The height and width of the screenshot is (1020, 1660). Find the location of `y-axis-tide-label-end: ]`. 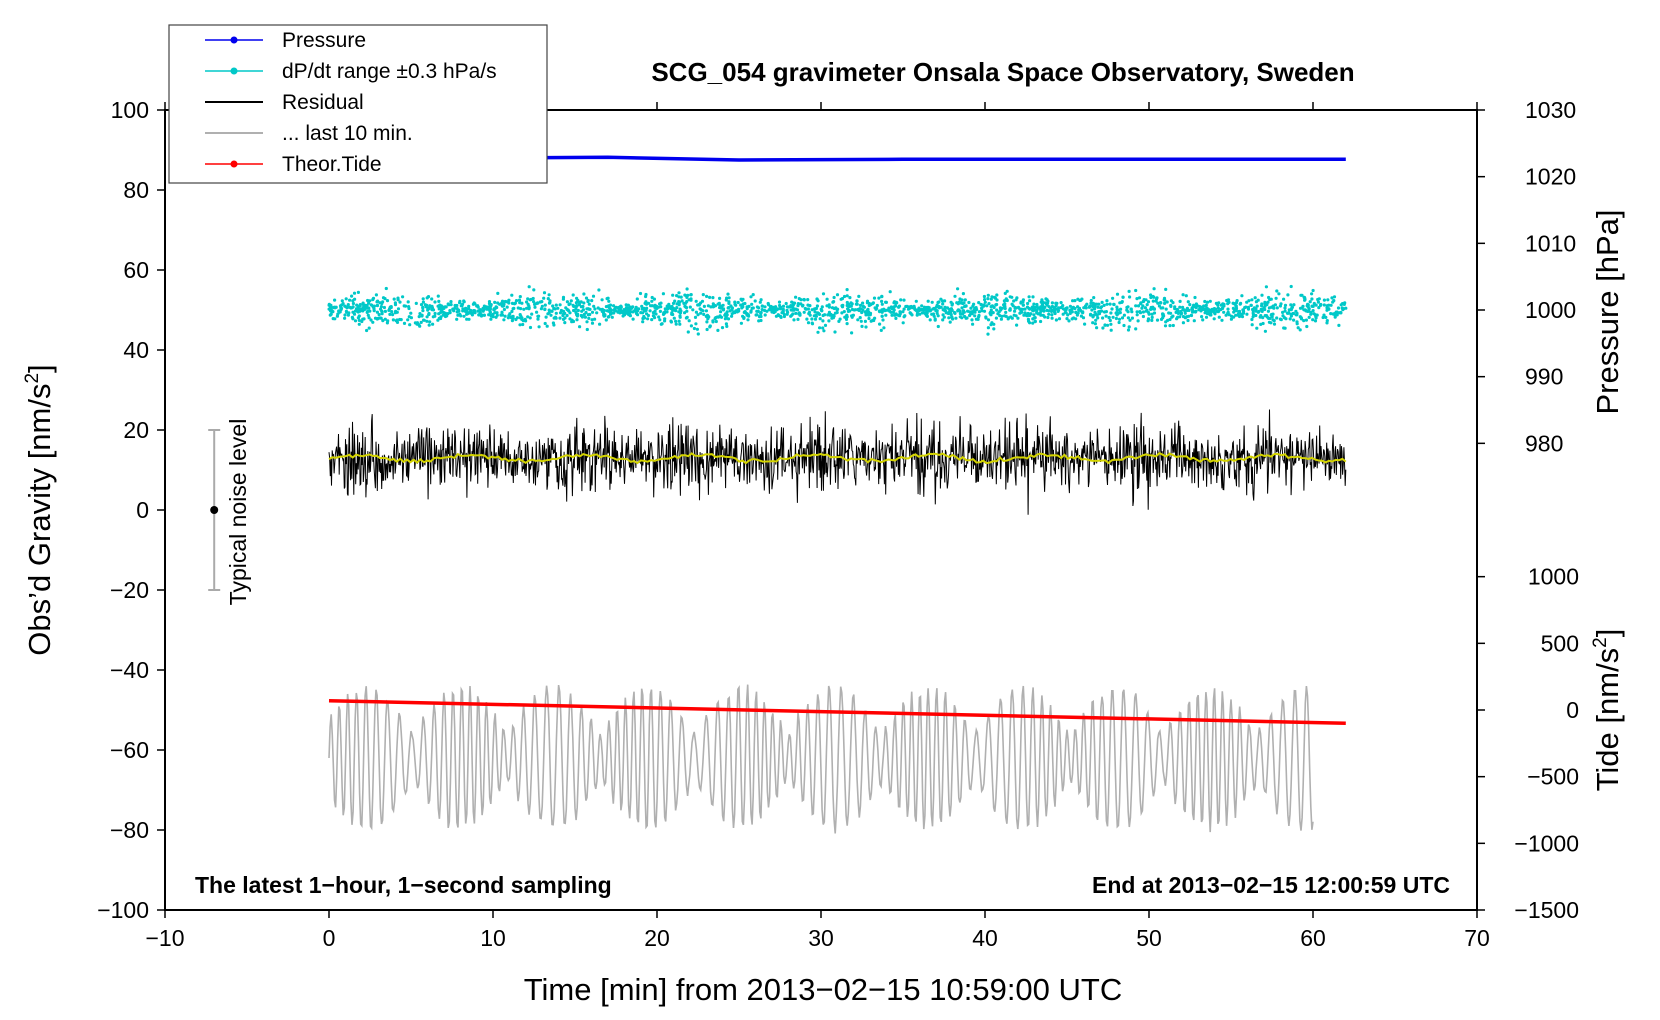

y-axis-tide-label-end: ] is located at coordinates (1607, 633).